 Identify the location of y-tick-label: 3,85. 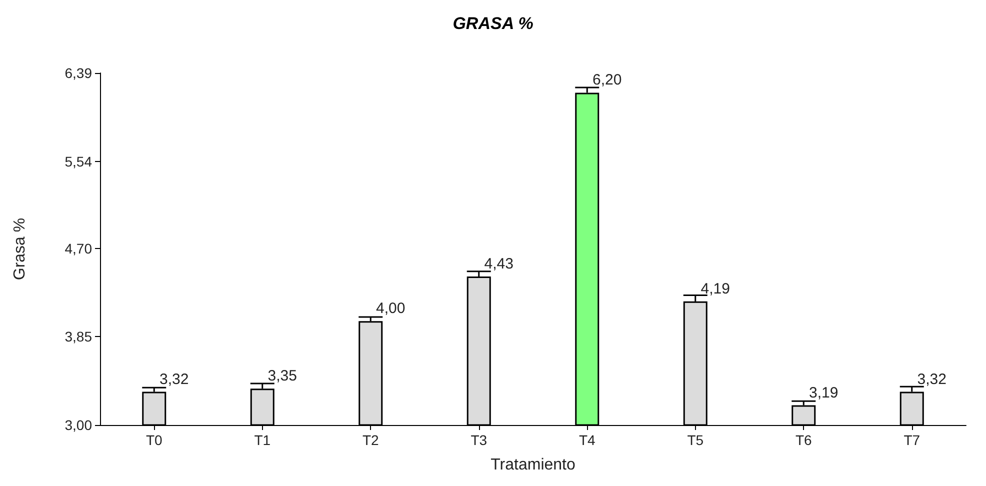
(78, 336).